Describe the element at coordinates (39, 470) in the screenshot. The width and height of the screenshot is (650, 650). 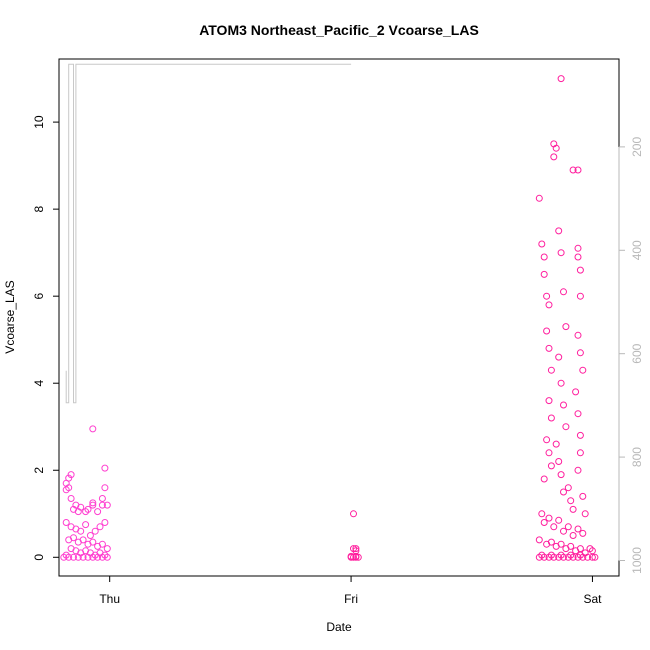
I see `y-tick-label: 2` at that location.